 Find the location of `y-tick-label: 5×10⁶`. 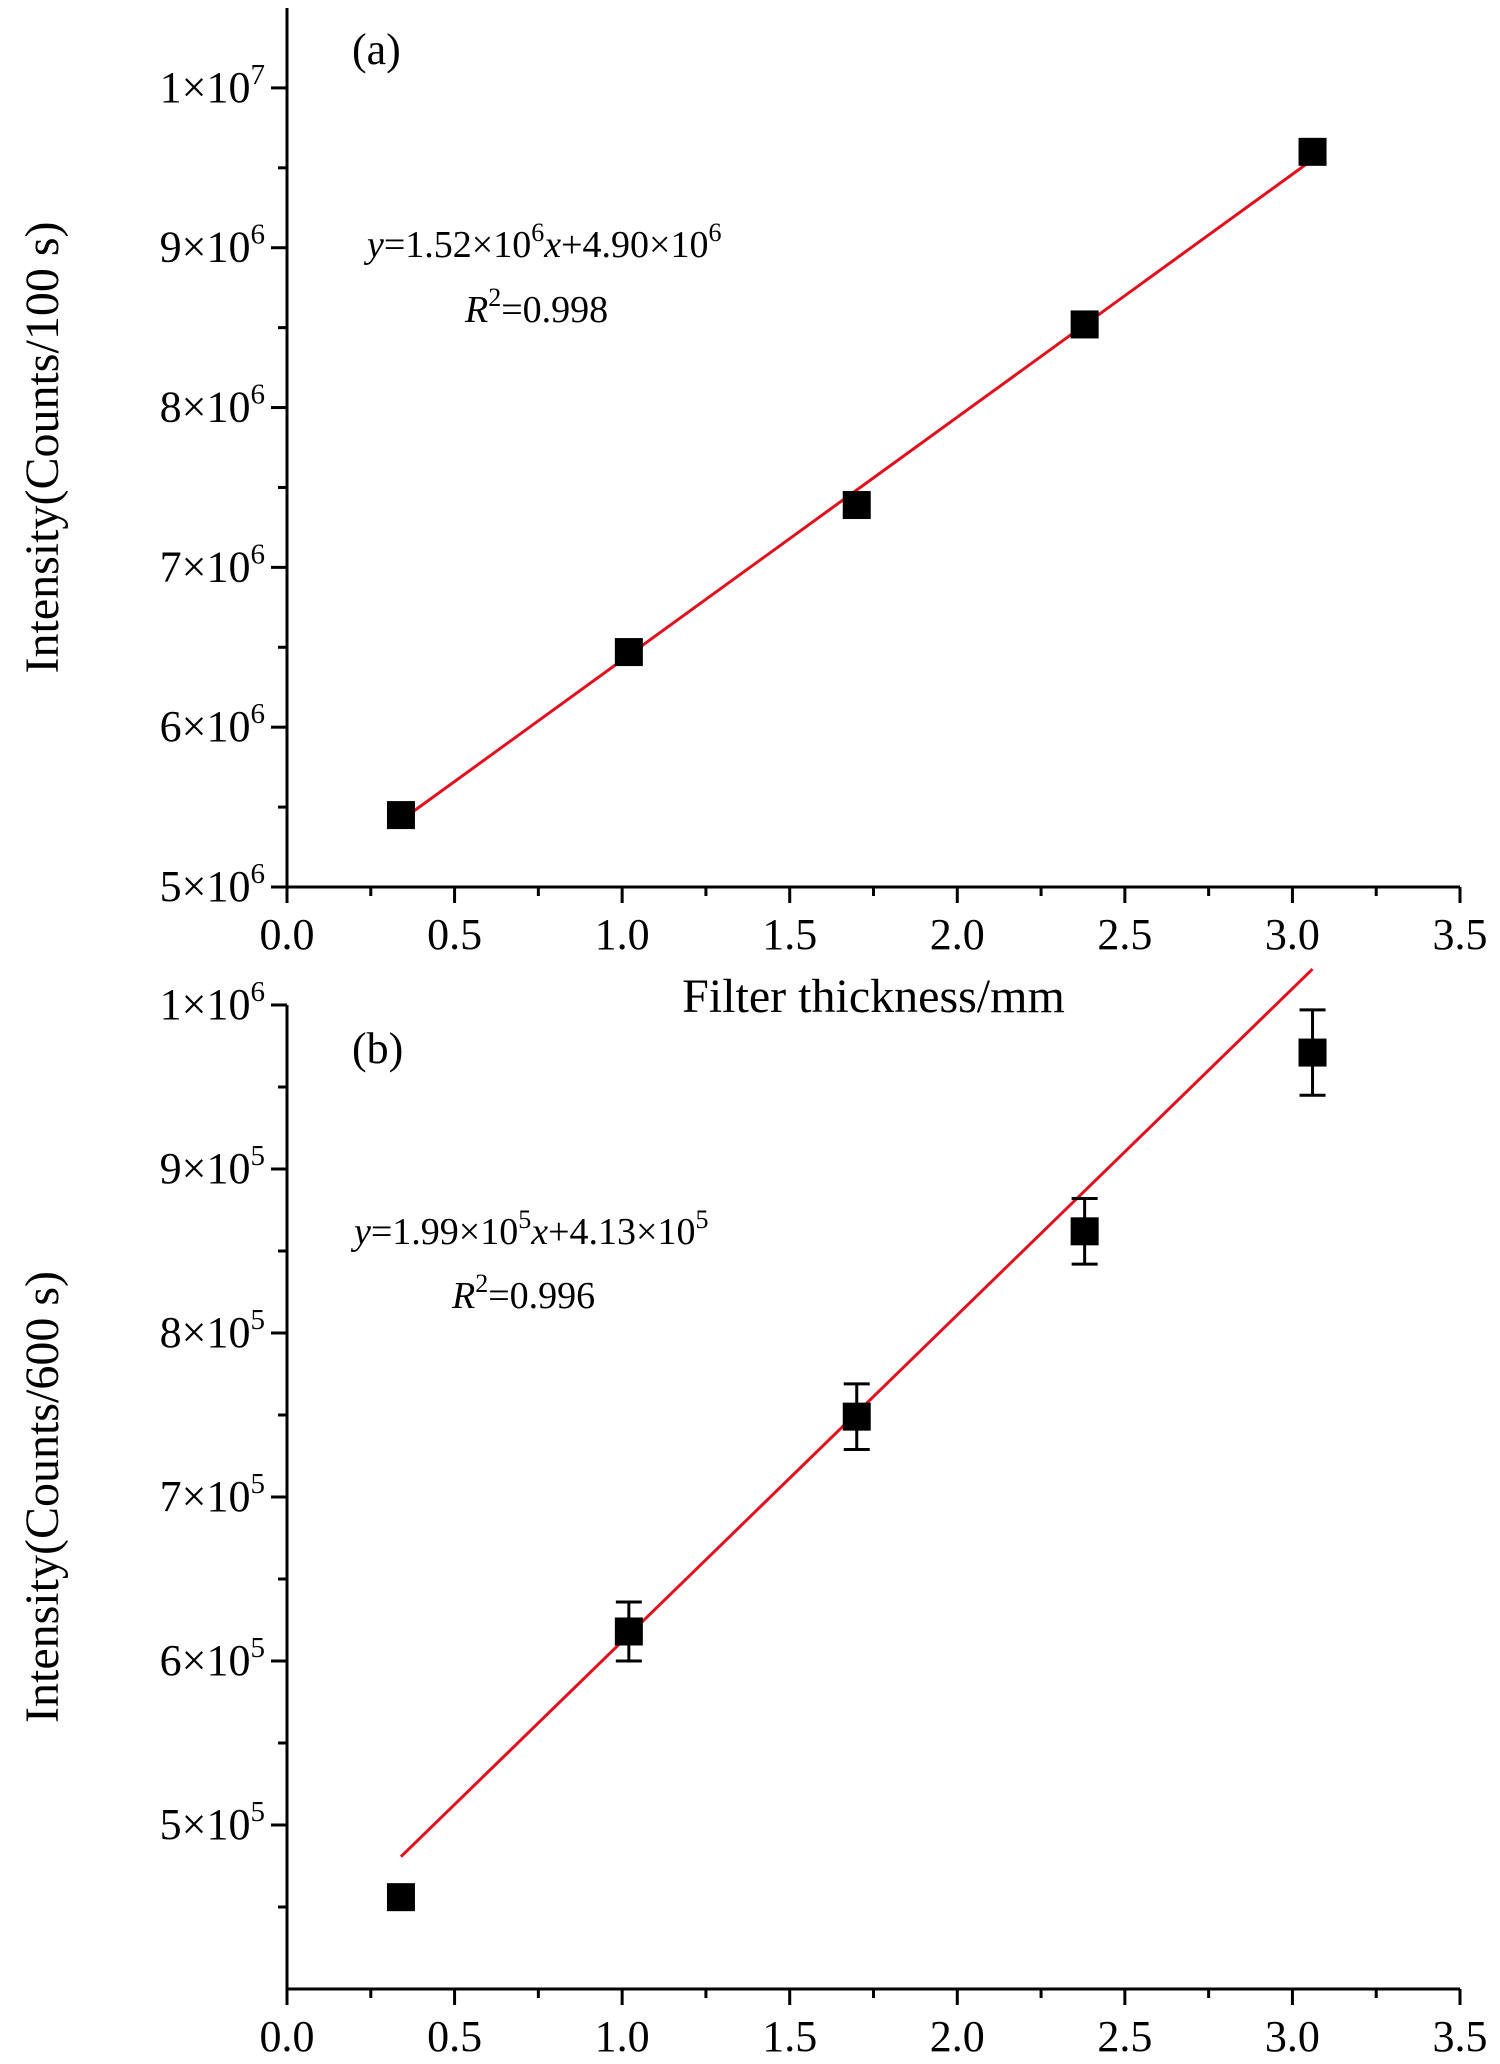

y-tick-label: 5×10⁶ is located at coordinates (212, 884).